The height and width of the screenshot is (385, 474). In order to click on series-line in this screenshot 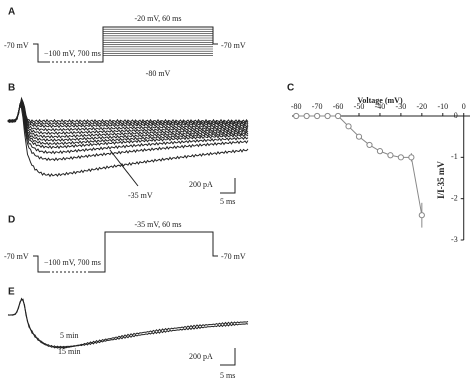, I will do `click(359, 165)`.